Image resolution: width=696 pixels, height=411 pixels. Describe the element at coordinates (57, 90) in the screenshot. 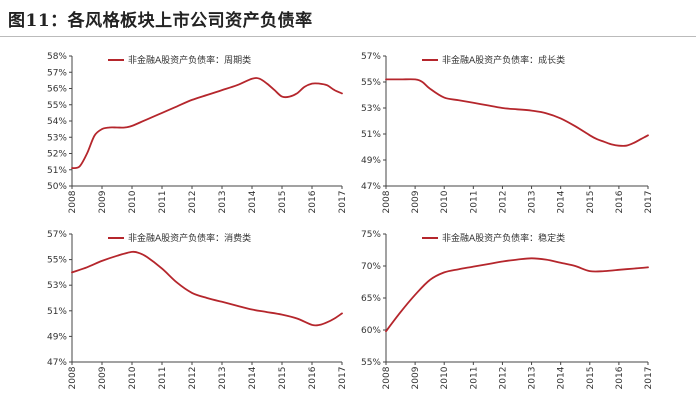

I see `y-tick-label: 56%` at that location.